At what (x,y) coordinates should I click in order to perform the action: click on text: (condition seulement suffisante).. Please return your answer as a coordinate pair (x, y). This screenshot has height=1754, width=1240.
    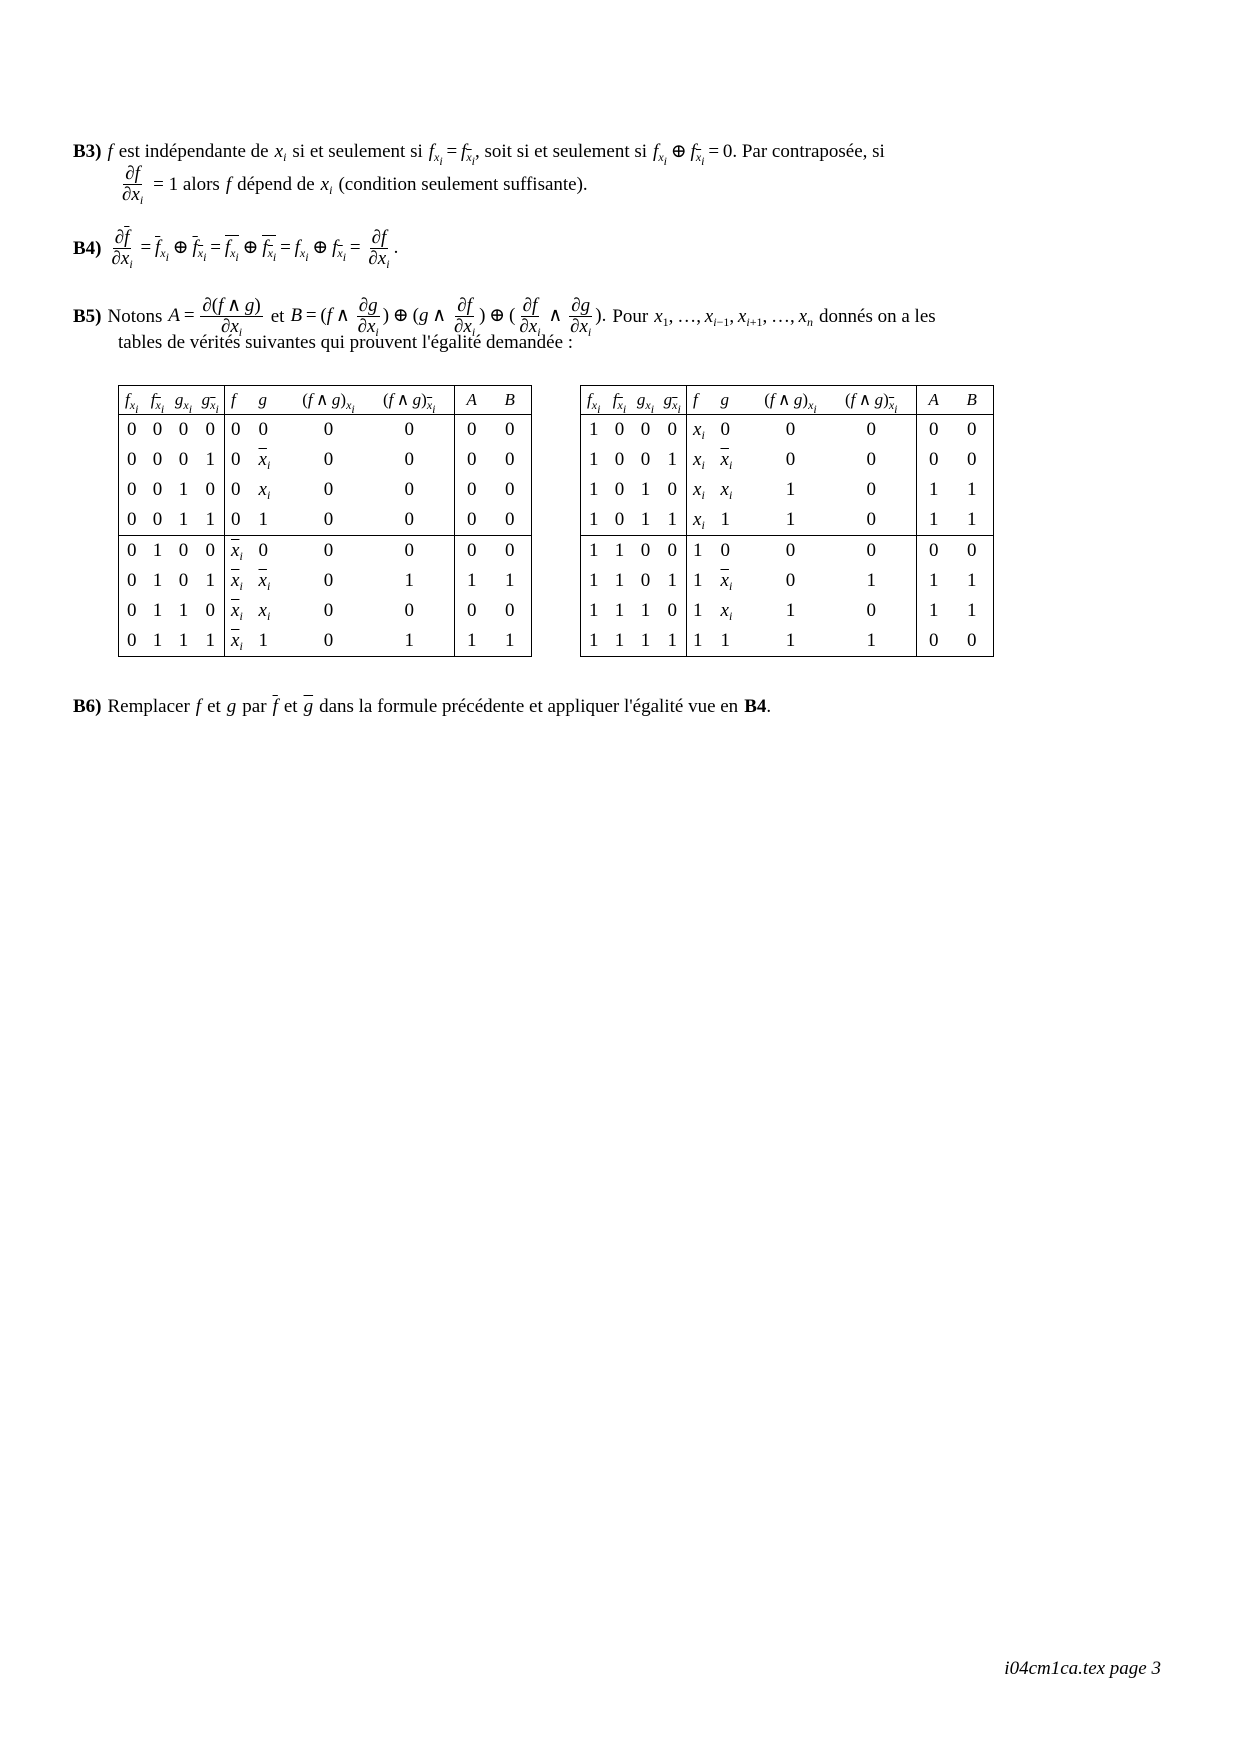
    Looking at the image, I should click on (463, 184).